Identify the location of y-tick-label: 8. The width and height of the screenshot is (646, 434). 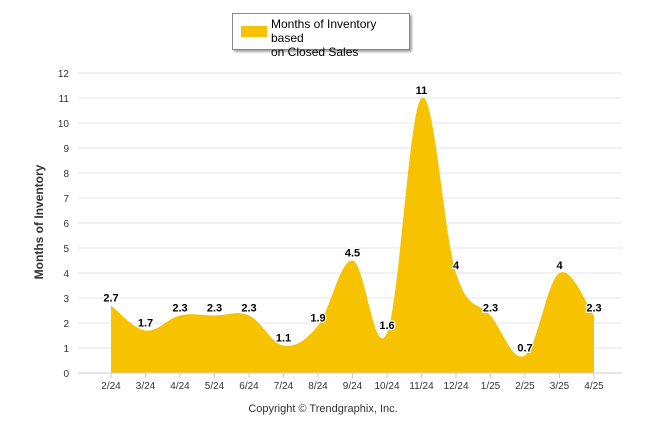
(66, 174).